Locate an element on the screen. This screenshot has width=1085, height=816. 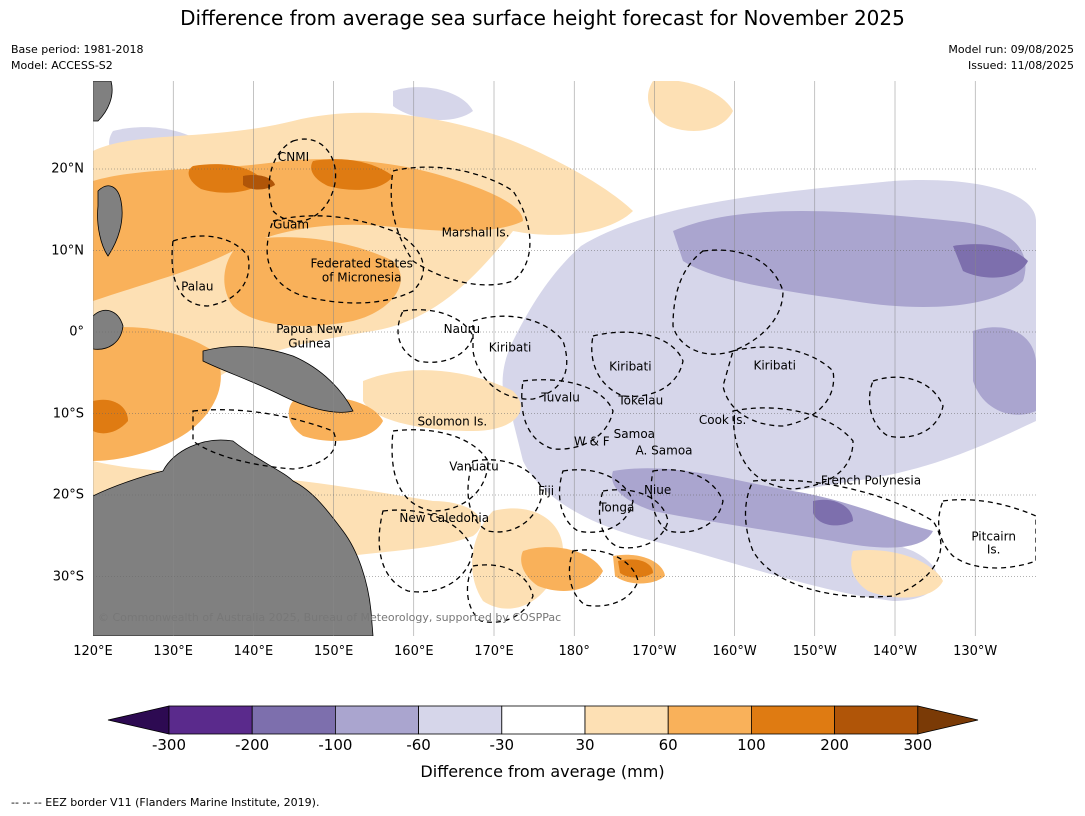
eez-region-label: Guam is located at coordinates (291, 224).